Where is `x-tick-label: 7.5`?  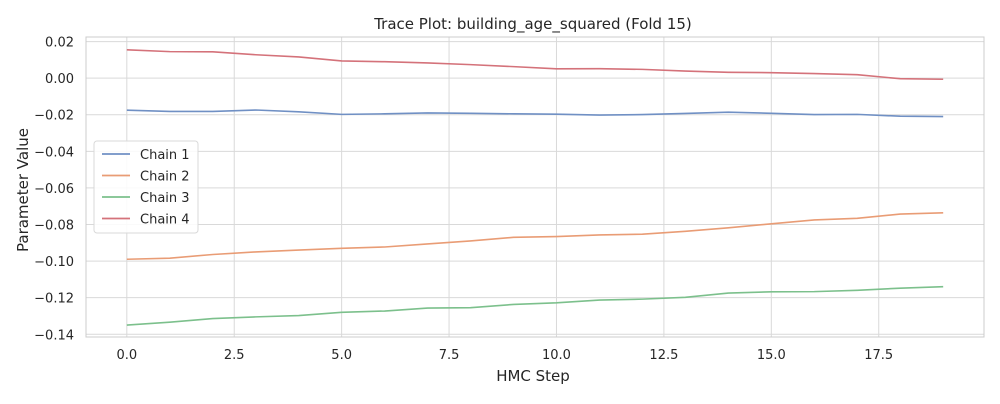
x-tick-label: 7.5 is located at coordinates (449, 355).